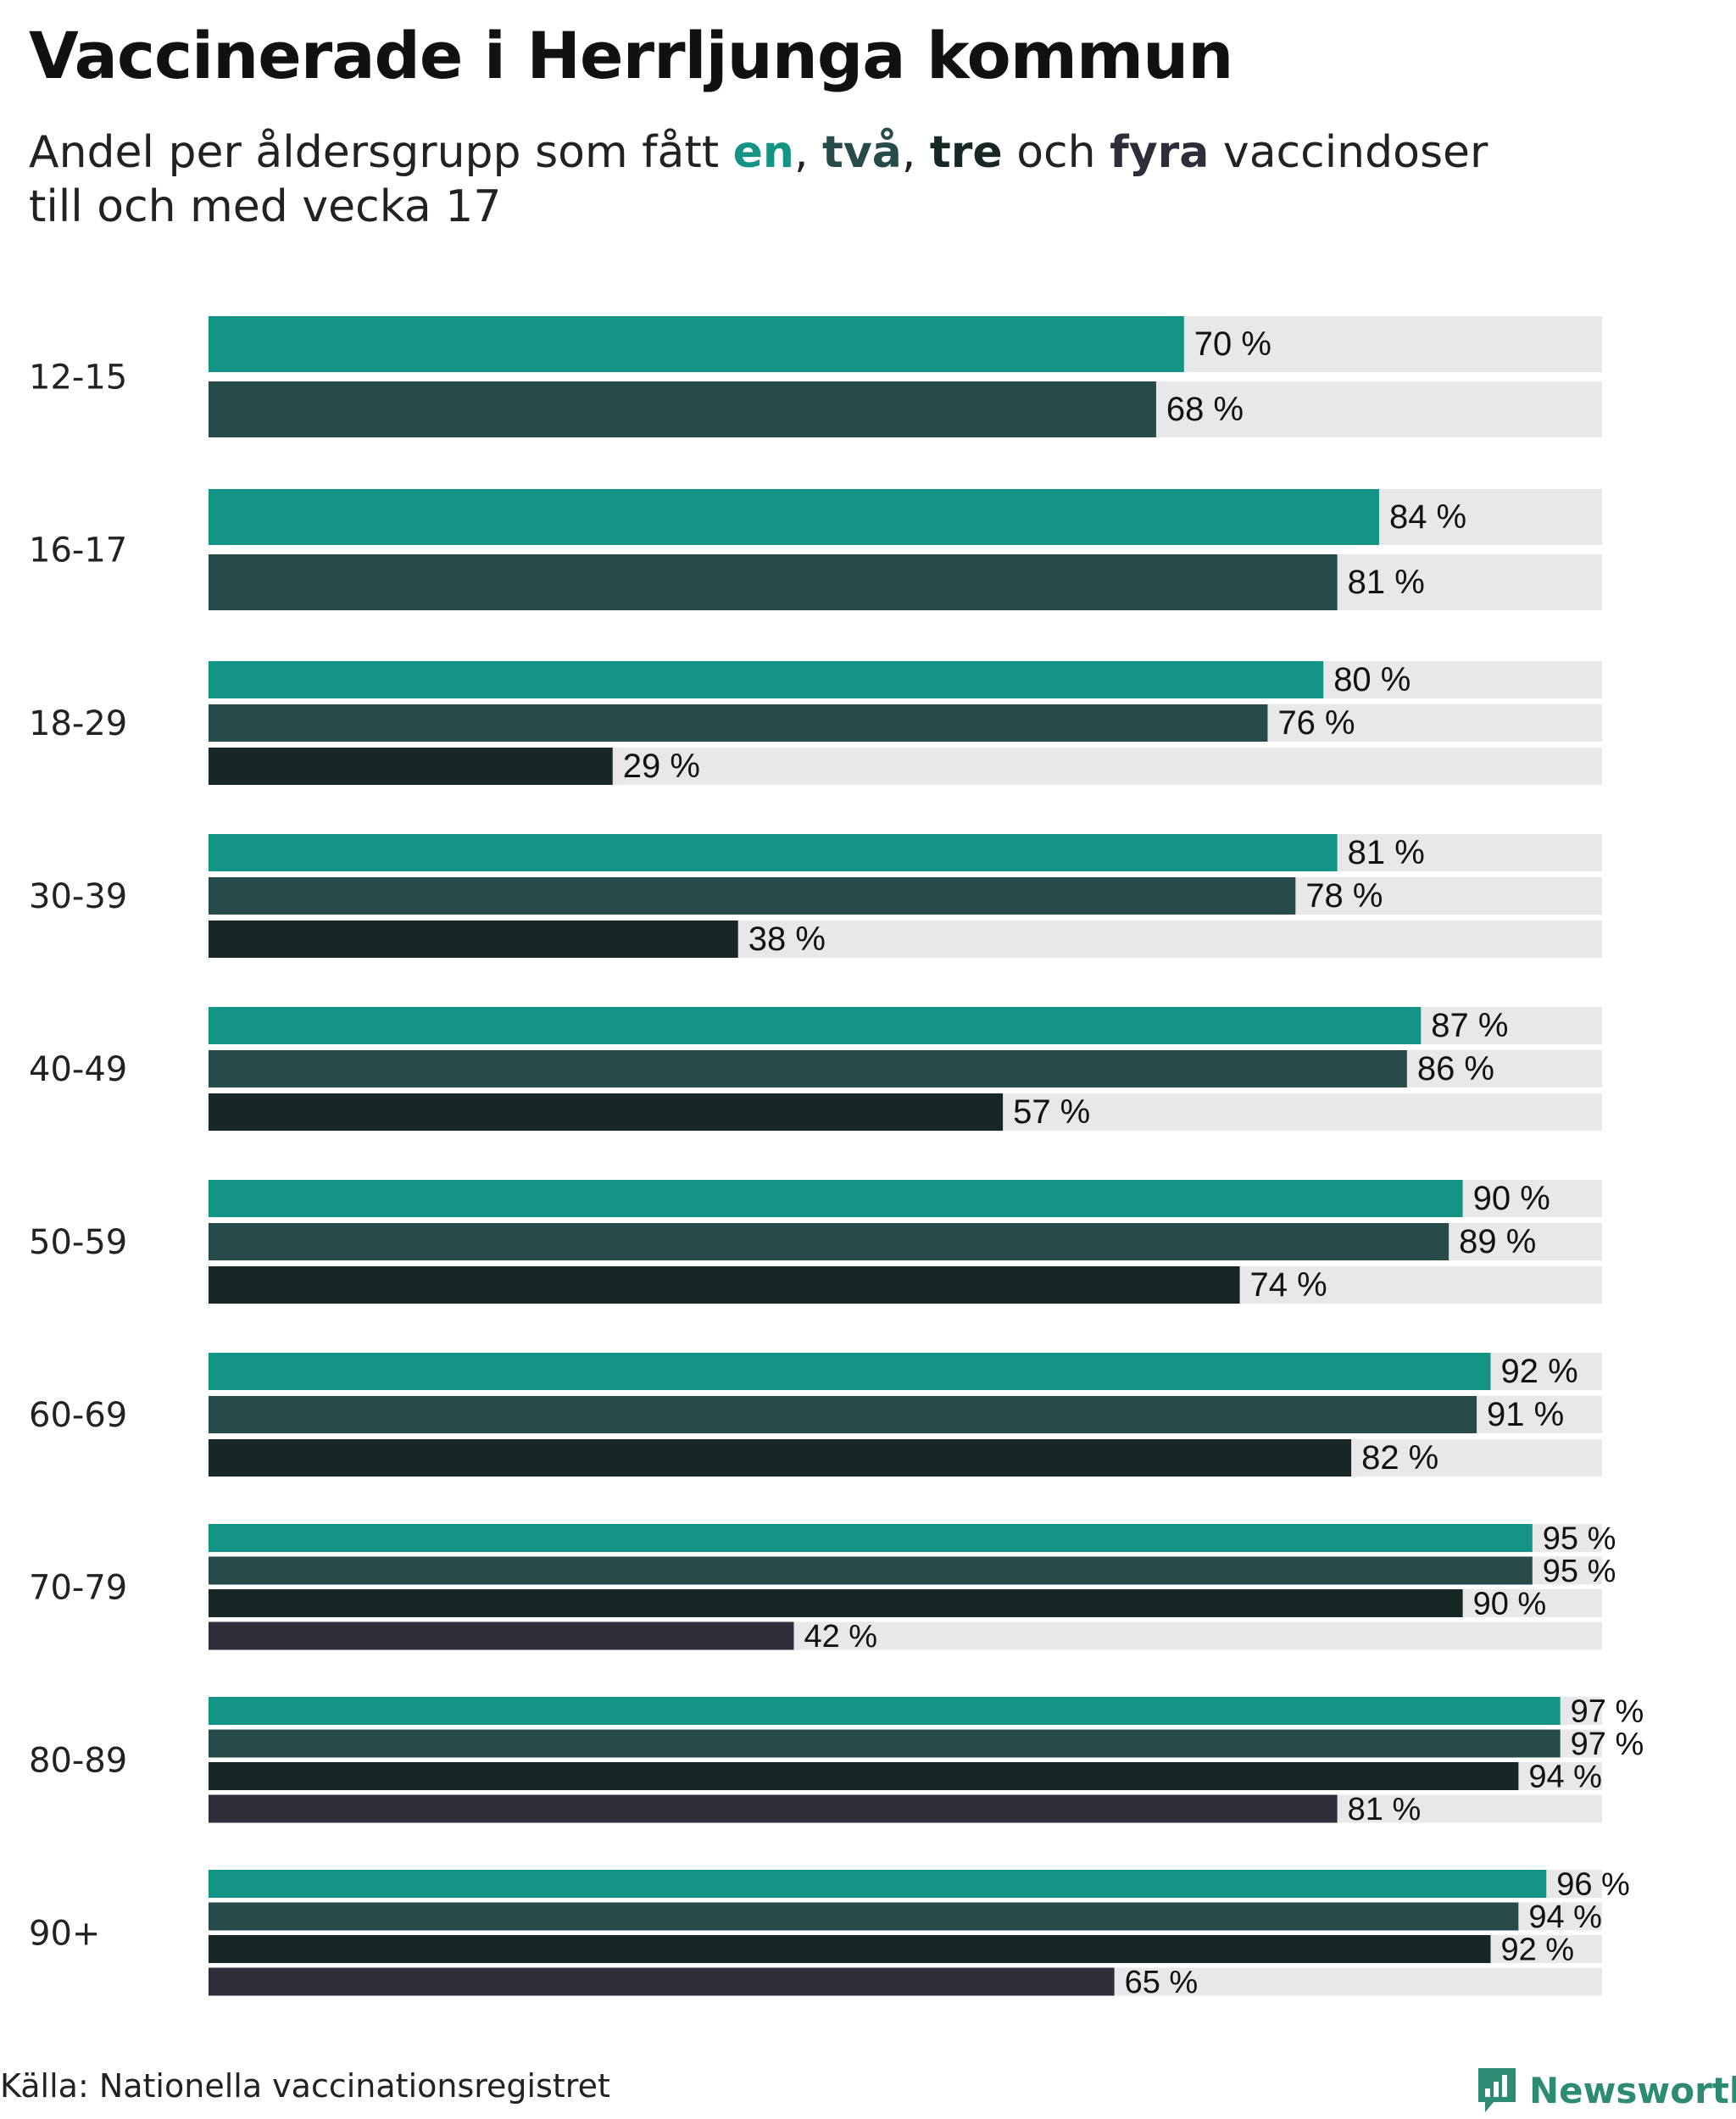 The height and width of the screenshot is (2119, 1736). Describe the element at coordinates (1205, 410) in the screenshot. I see `data-label: 68 %` at that location.